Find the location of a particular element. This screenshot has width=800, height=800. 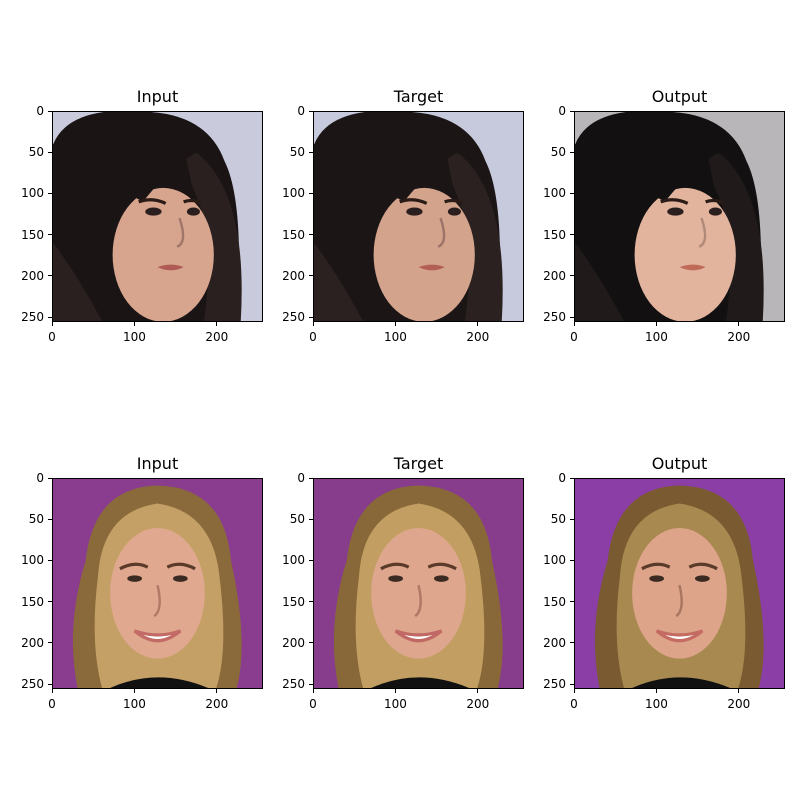

image-panel: Output 0 50 100 150 200 250 0 100 200 is located at coordinates (664, 215).